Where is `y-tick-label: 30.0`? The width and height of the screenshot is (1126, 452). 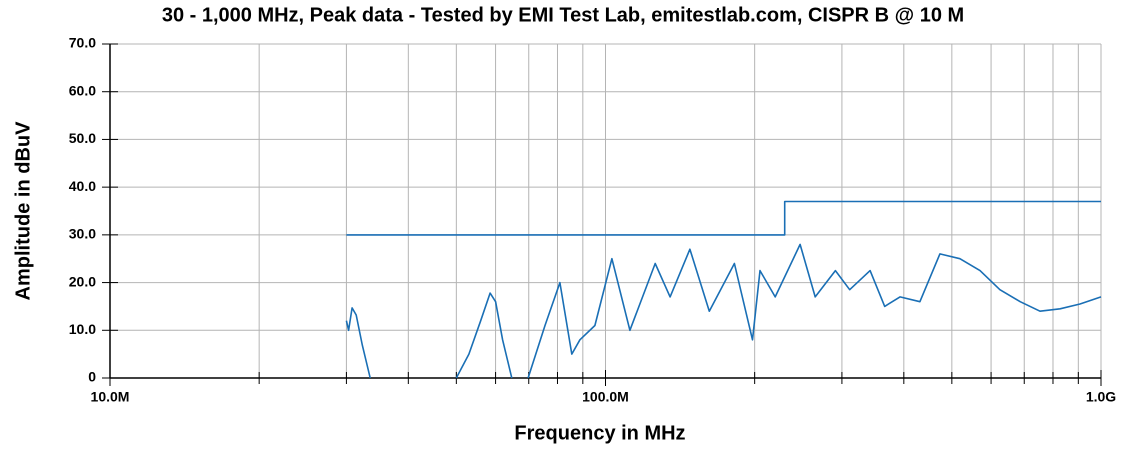
y-tick-label: 30.0 is located at coordinates (82, 234).